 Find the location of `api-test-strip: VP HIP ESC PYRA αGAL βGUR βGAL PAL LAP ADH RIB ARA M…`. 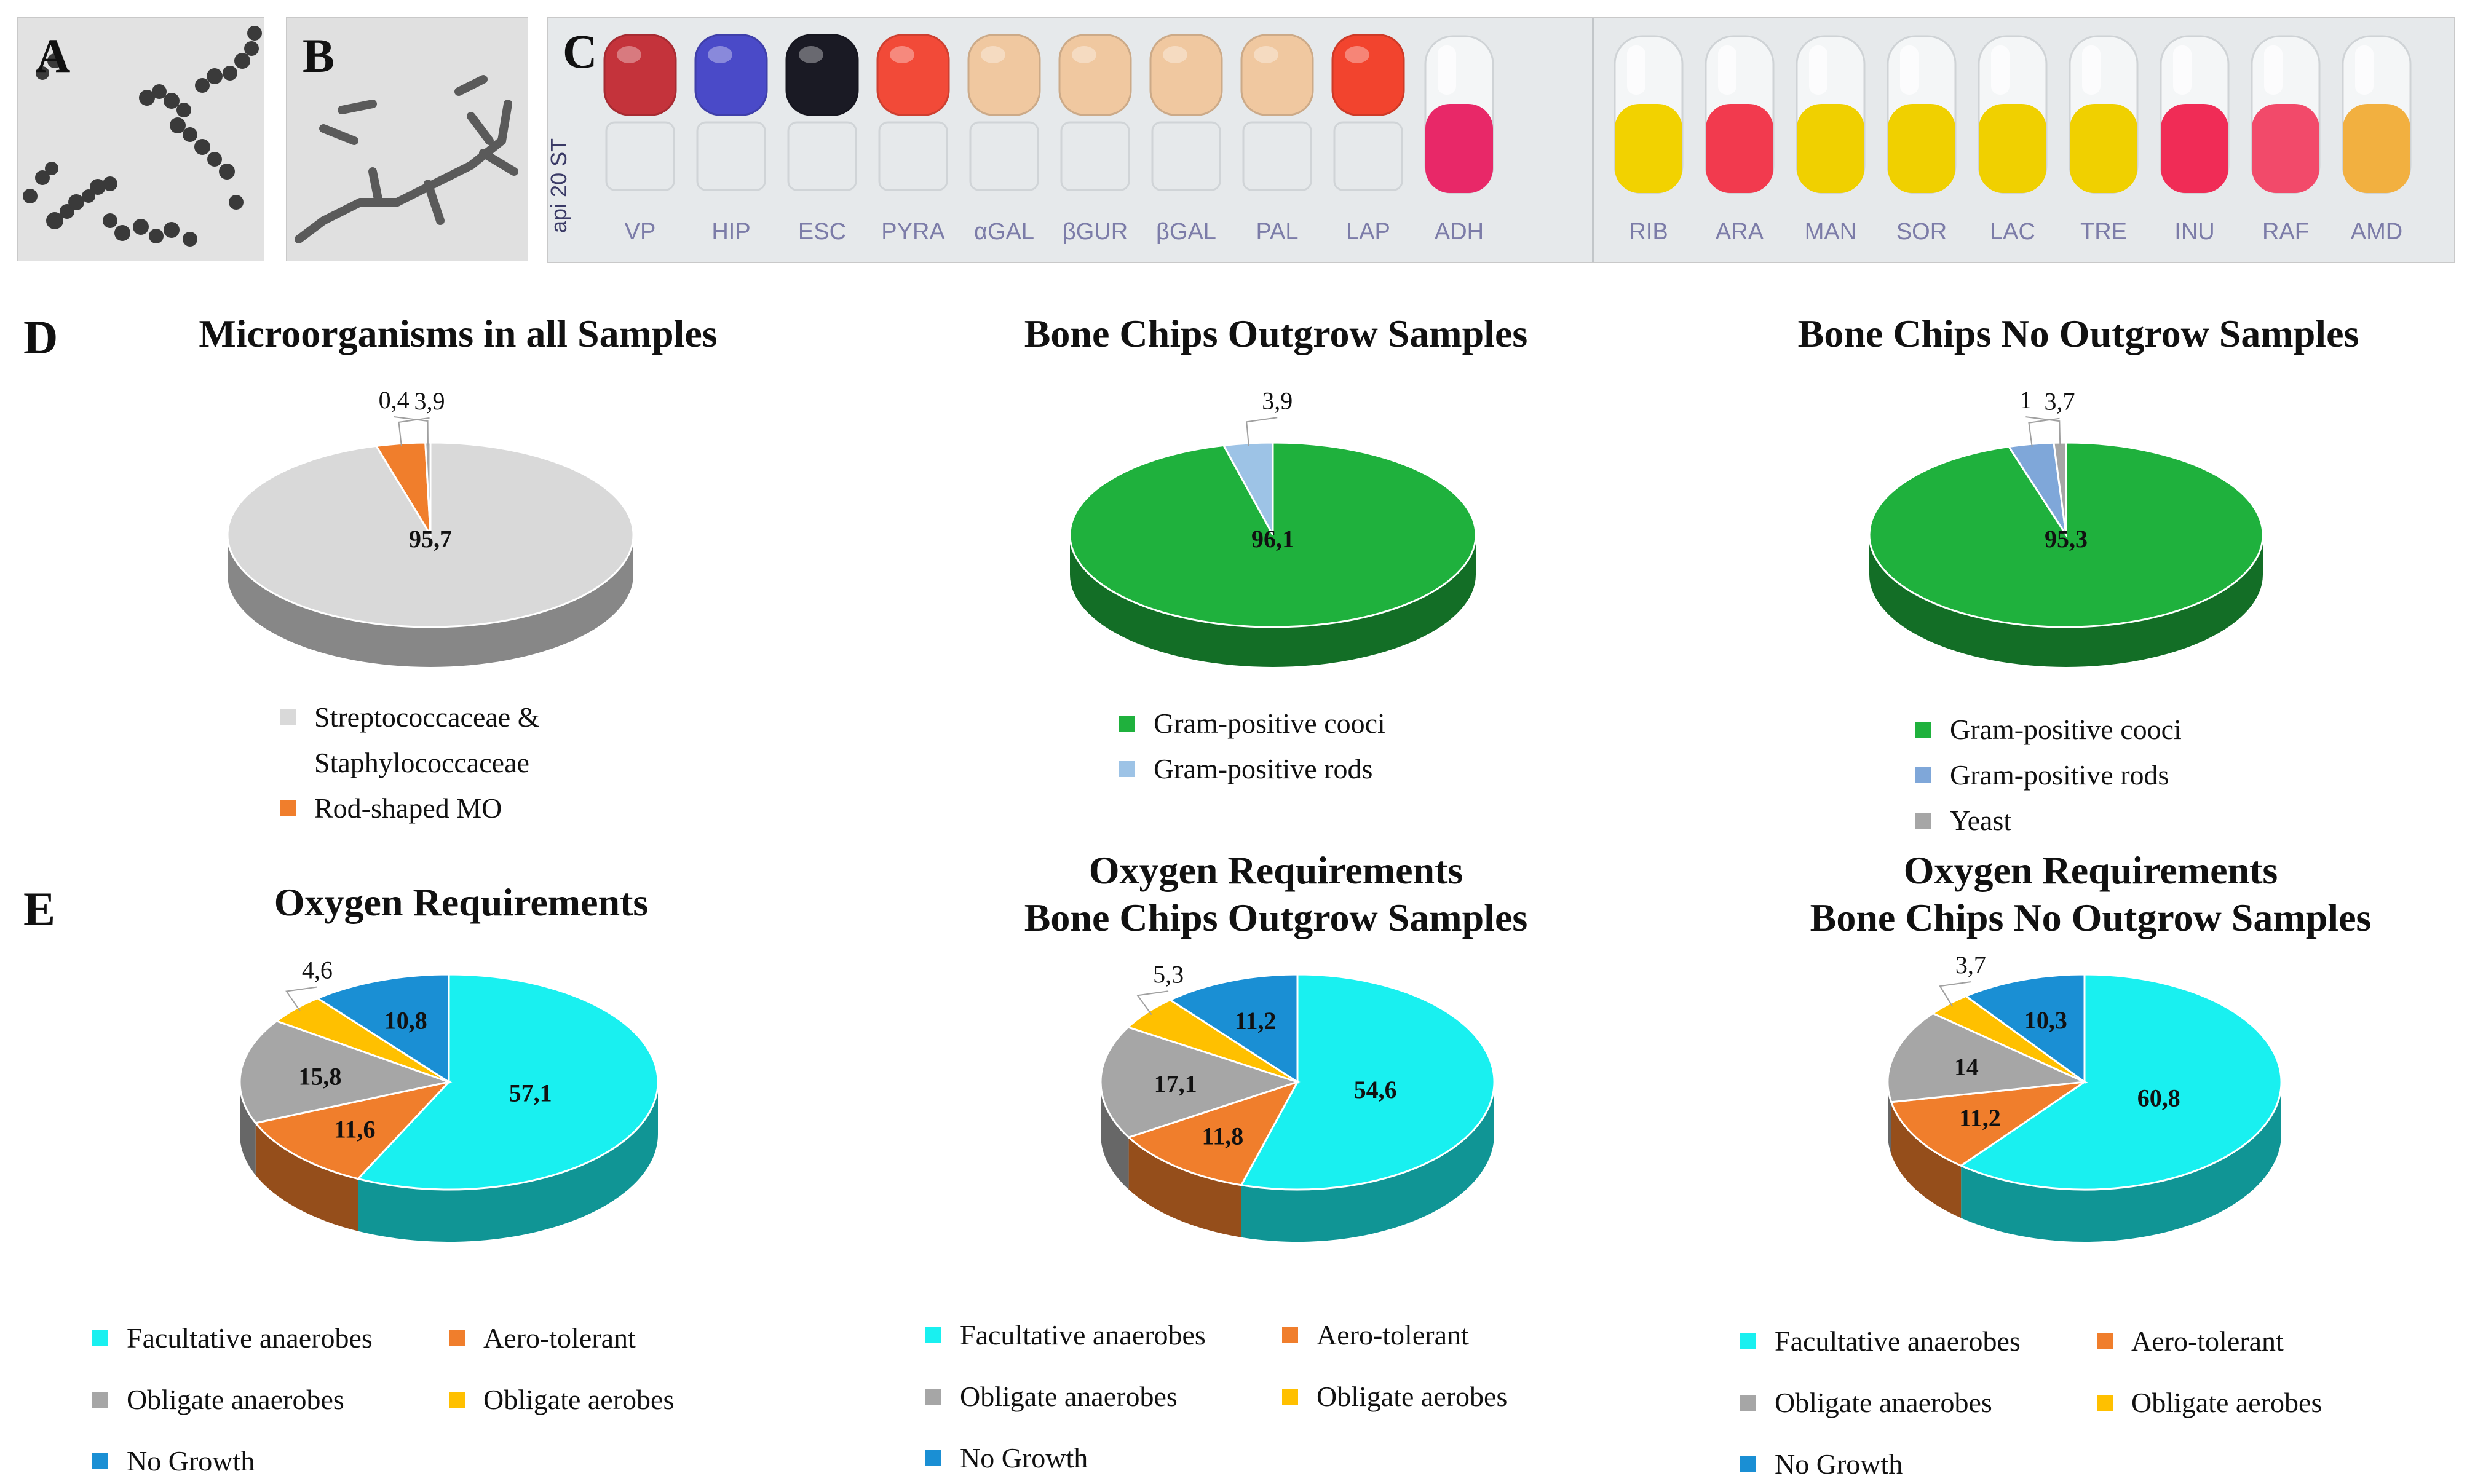

api-test-strip: VP HIP ESC PYRA αGAL βGUR βGAL PAL LAP ADH RIB ARA M… is located at coordinates (1501, 140).